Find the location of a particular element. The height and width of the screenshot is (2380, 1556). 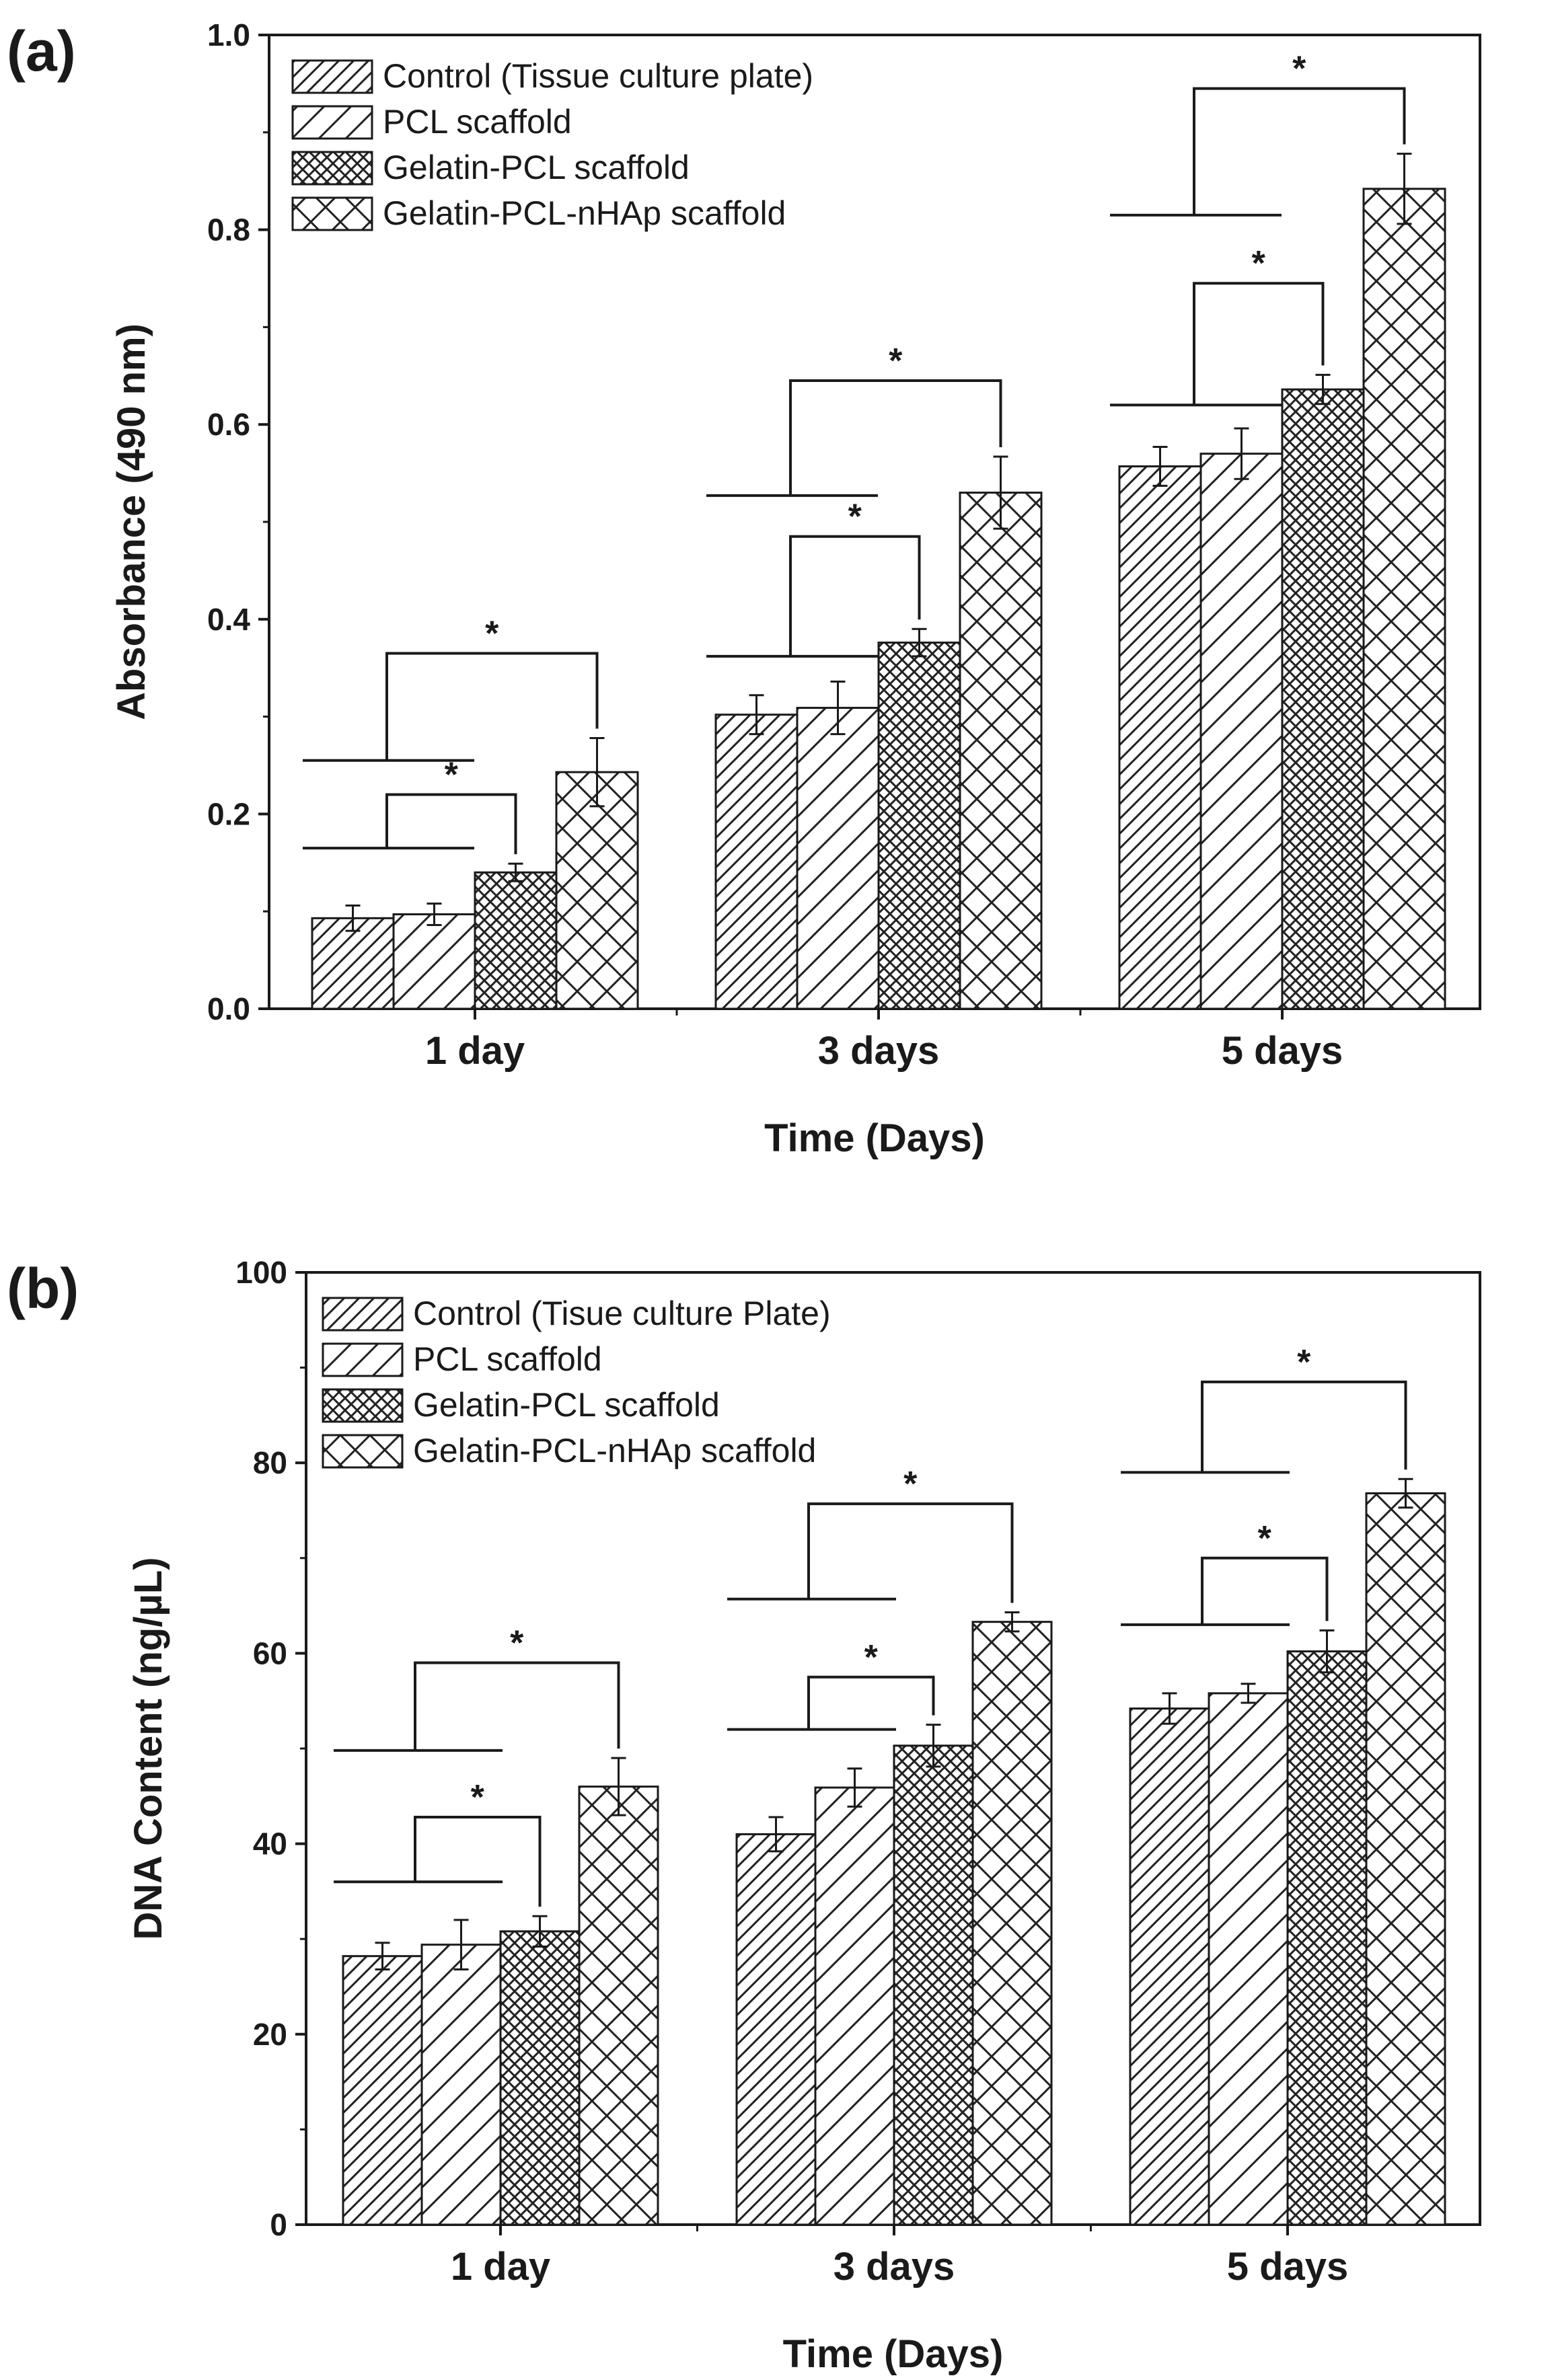

y-tick-label: 80 is located at coordinates (270, 1462).